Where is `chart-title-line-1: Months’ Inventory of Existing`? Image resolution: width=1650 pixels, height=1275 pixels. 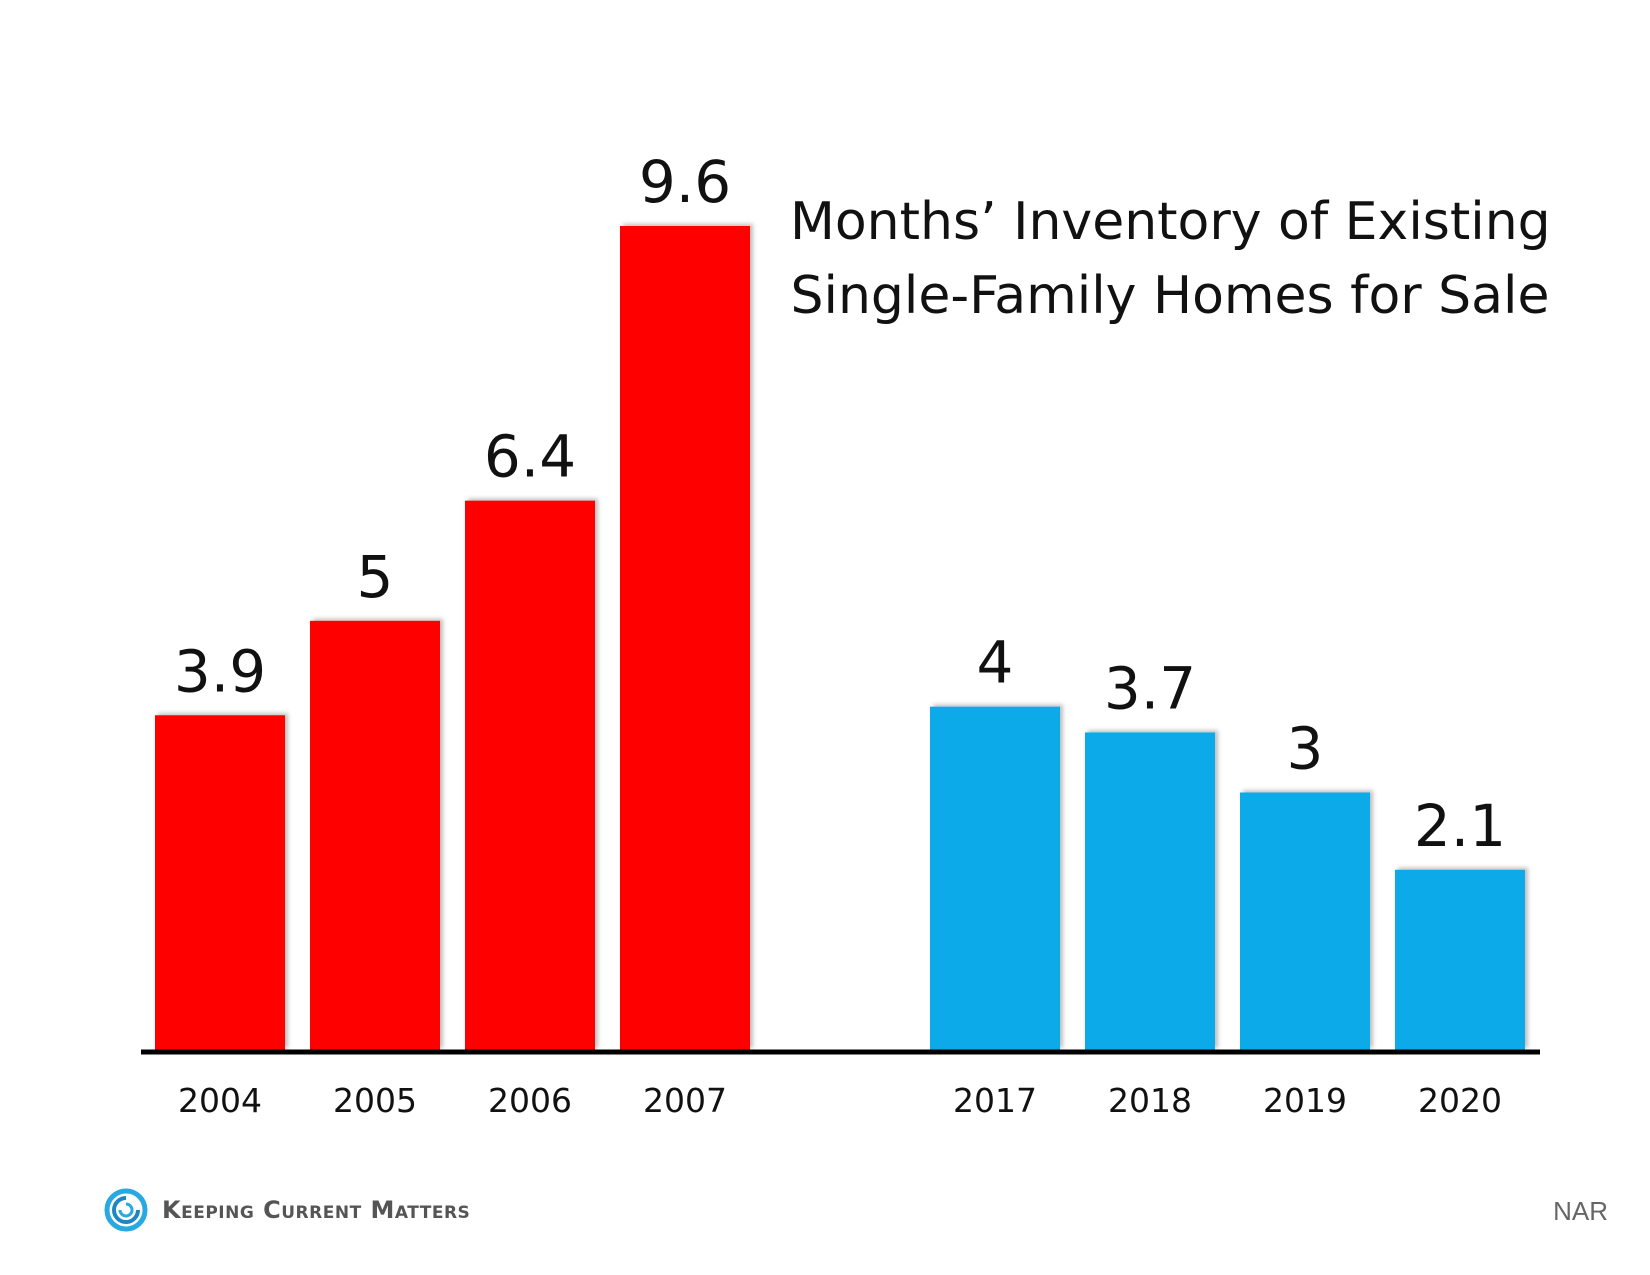
chart-title-line-1: Months’ Inventory of Existing is located at coordinates (1170, 222).